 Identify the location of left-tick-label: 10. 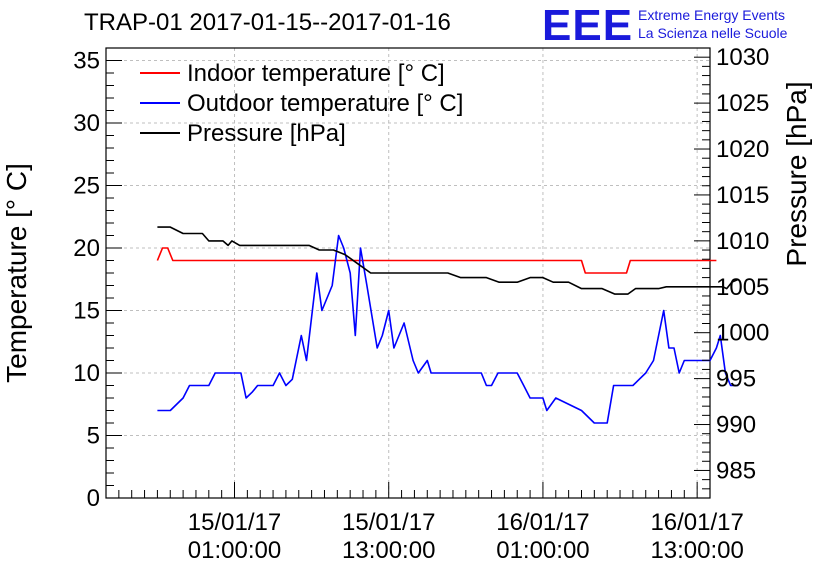
(86, 373).